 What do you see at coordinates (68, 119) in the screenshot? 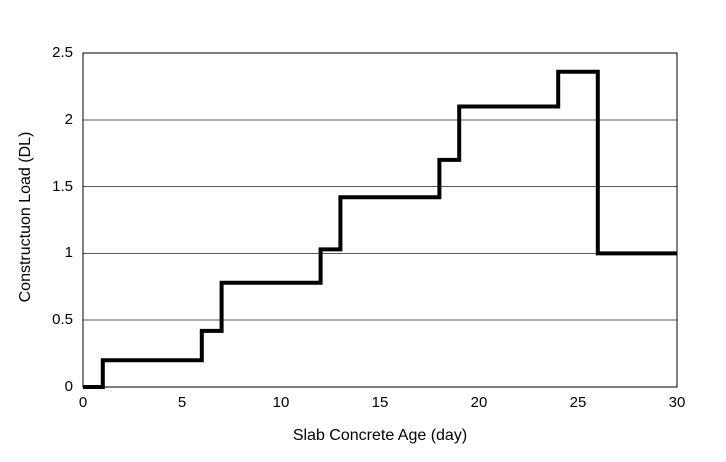
I see `y-tick-label: 2` at bounding box center [68, 119].